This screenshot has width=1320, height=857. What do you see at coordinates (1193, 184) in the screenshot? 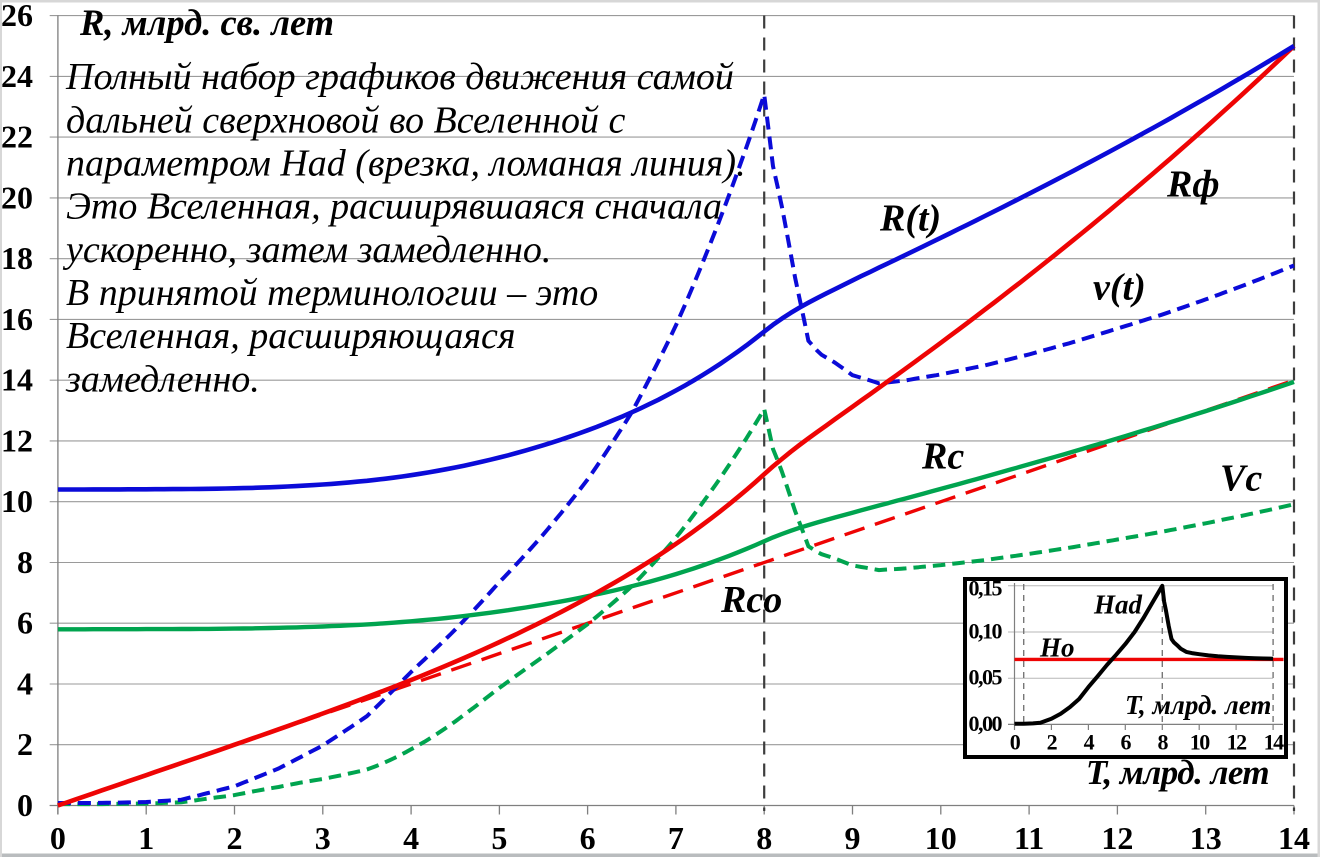
I see `svg-text: Rф` at bounding box center [1193, 184].